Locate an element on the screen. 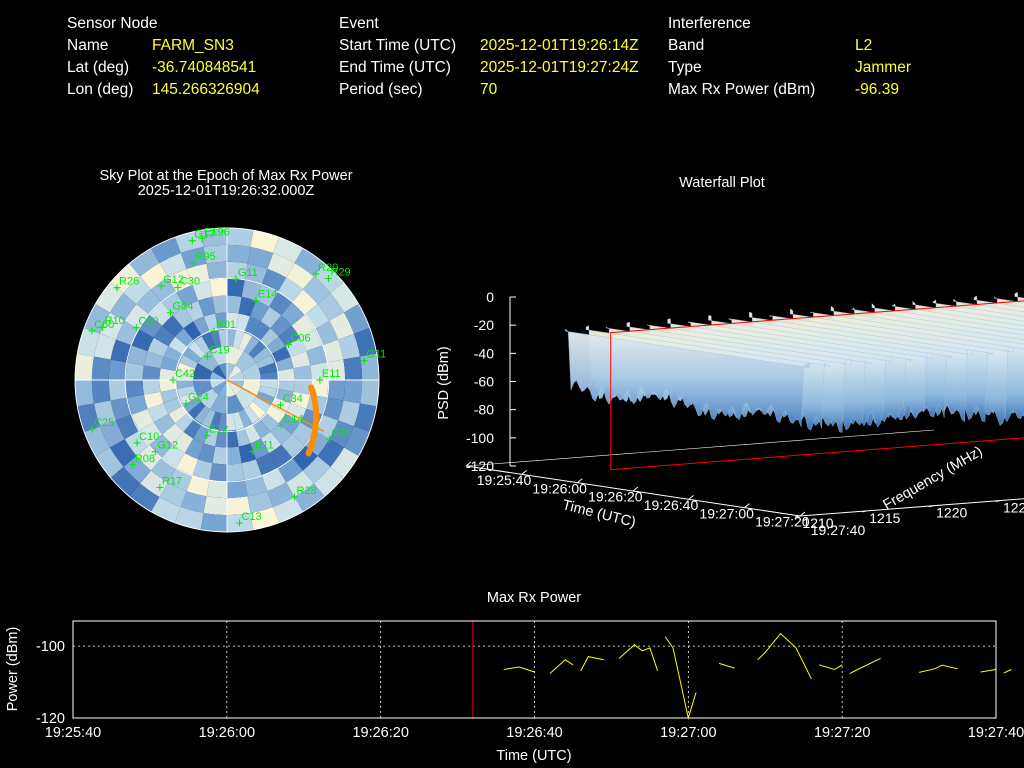 Image resolution: width=1024 pixels, height=768 pixels. satellite-marker: C60 is located at coordinates (101, 327).